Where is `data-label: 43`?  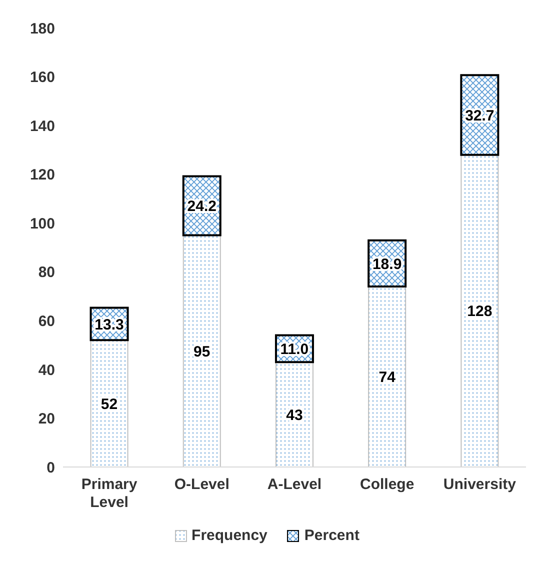
data-label: 43 is located at coordinates (294, 415).